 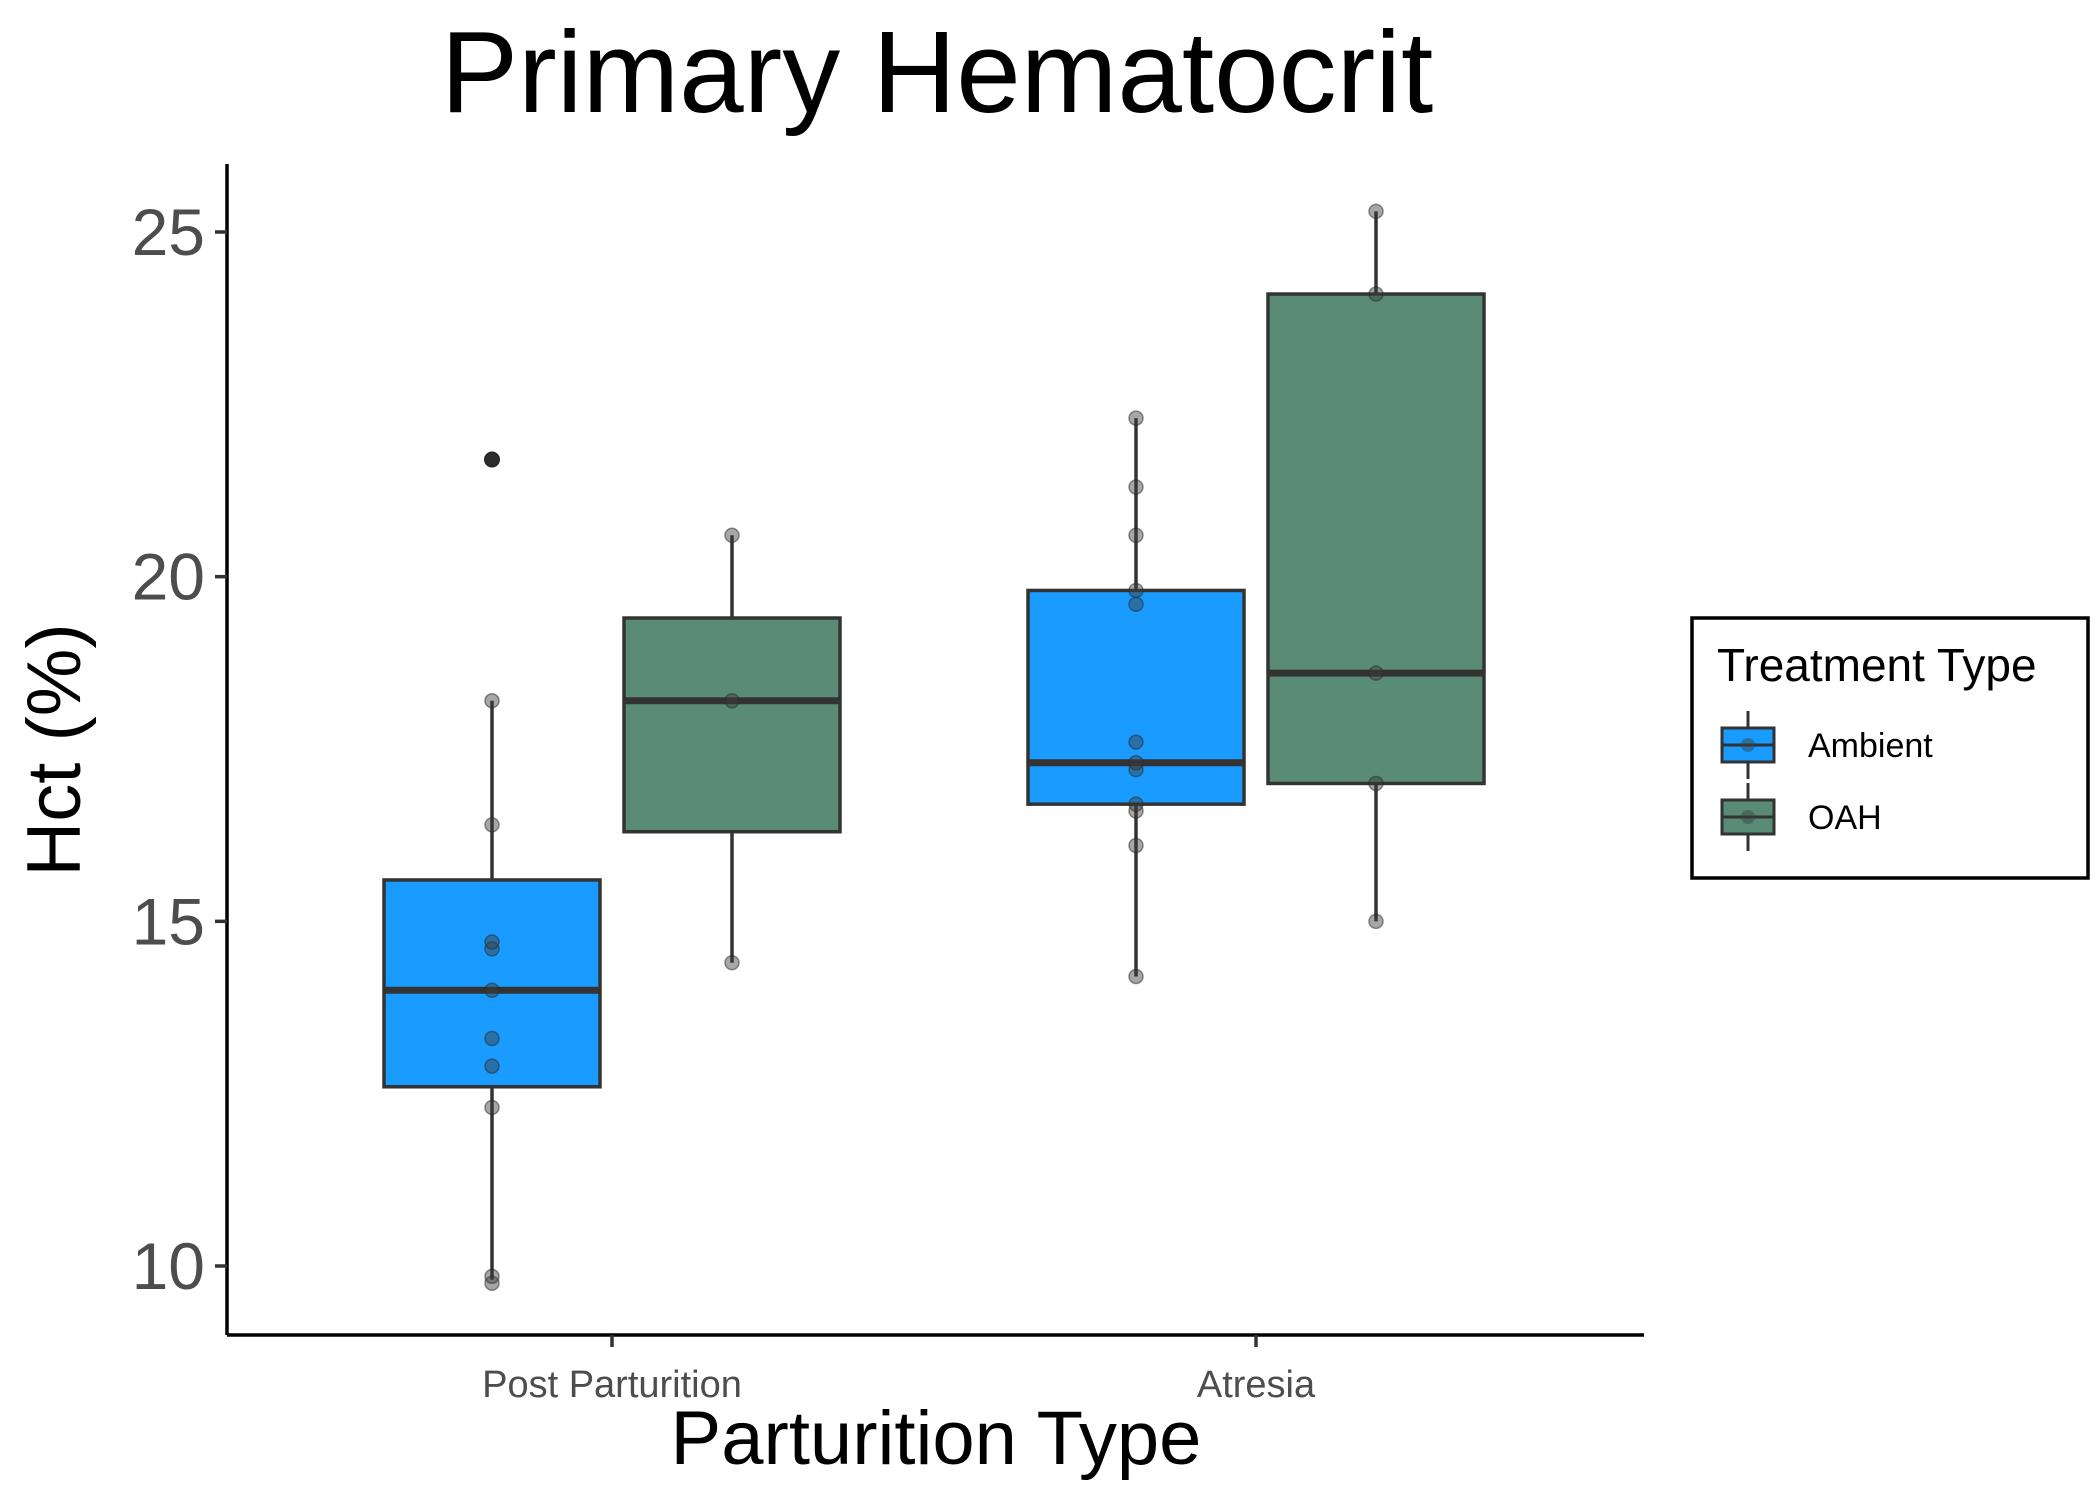 I want to click on outlier-point, so click(x=492, y=459).